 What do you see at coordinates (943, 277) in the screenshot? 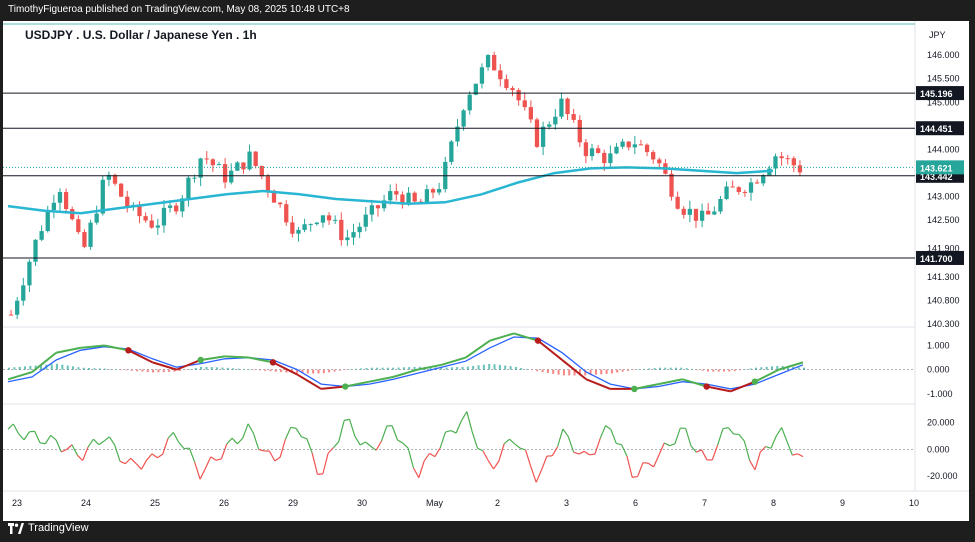
I see `price-tick-label: 141.300` at bounding box center [943, 277].